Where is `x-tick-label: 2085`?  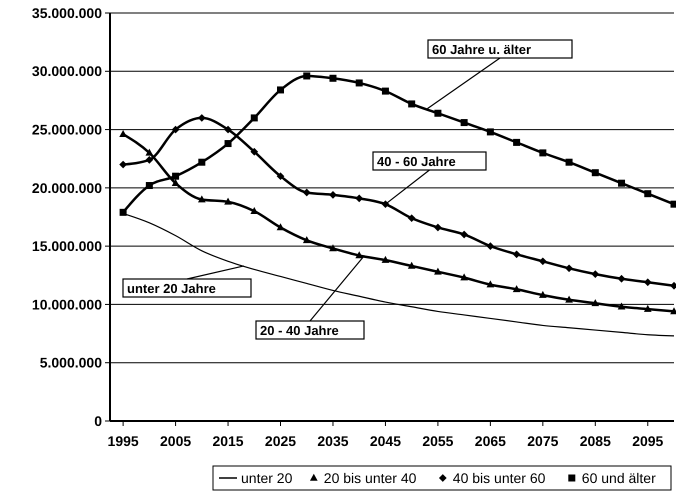 x-tick-label: 2085 is located at coordinates (596, 441).